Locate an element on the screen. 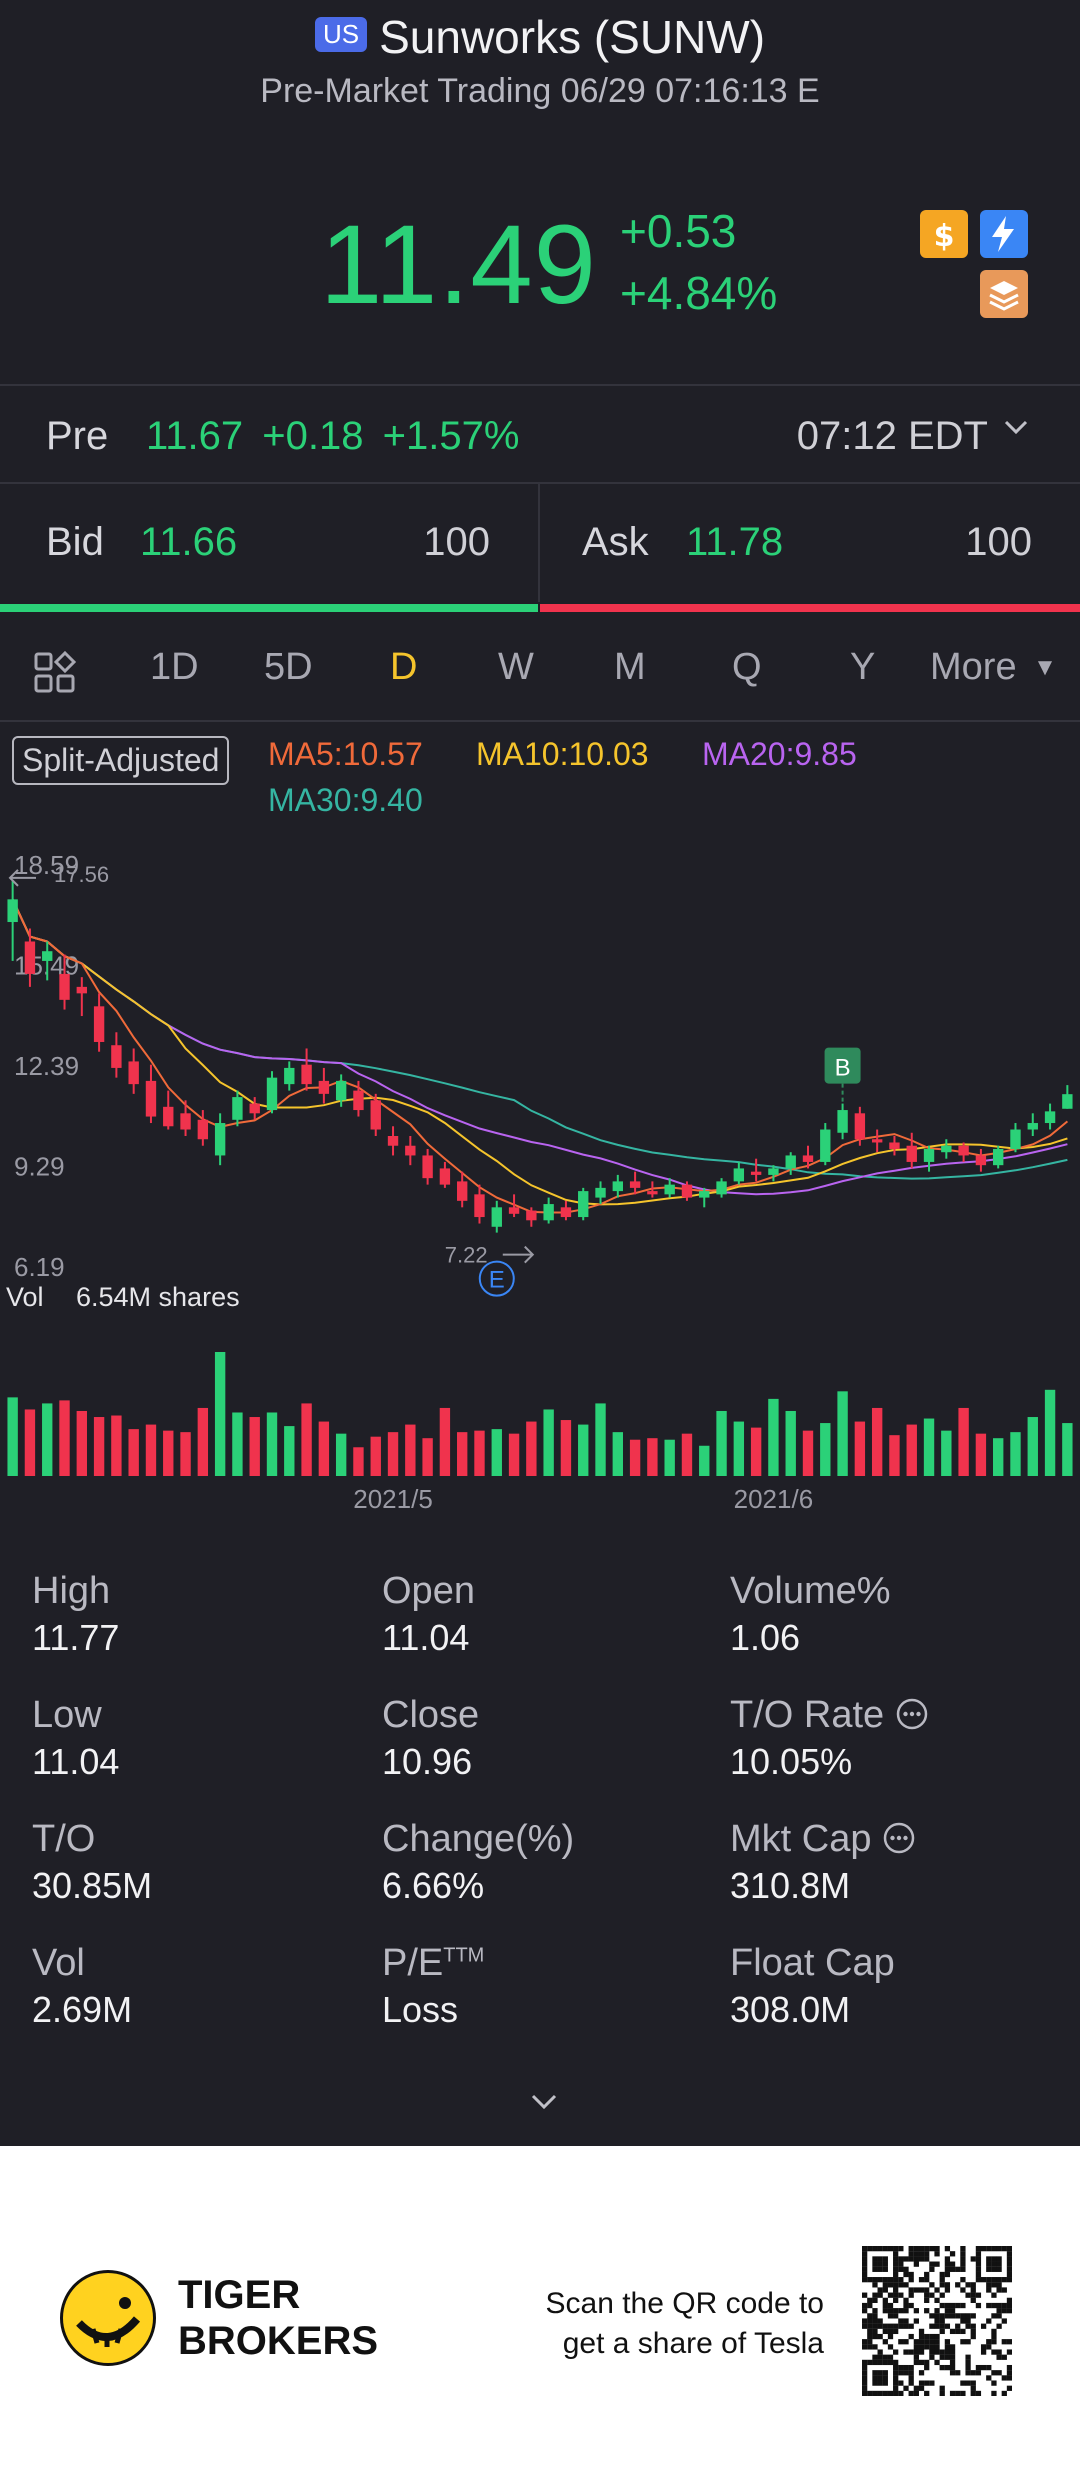 The height and width of the screenshot is (2492, 1080). divider is located at coordinates (540, 721).